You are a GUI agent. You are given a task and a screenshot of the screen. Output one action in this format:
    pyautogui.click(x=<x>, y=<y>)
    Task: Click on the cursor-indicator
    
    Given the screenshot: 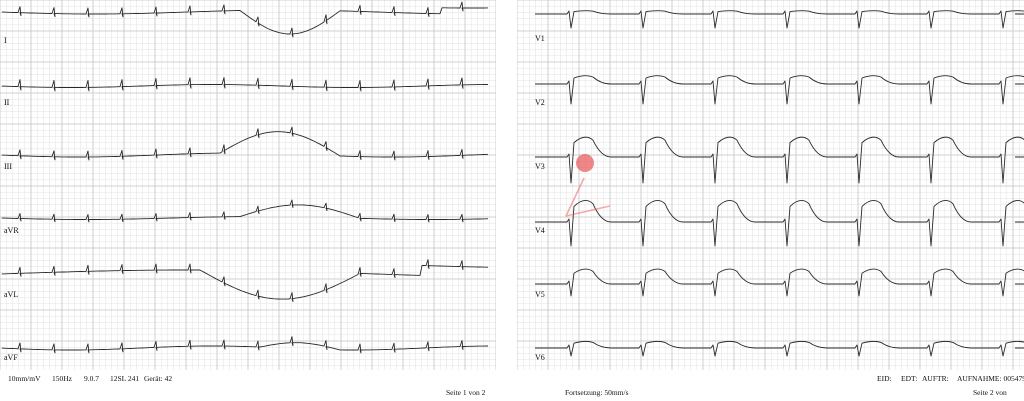 What is the action you would take?
    pyautogui.click(x=585, y=163)
    